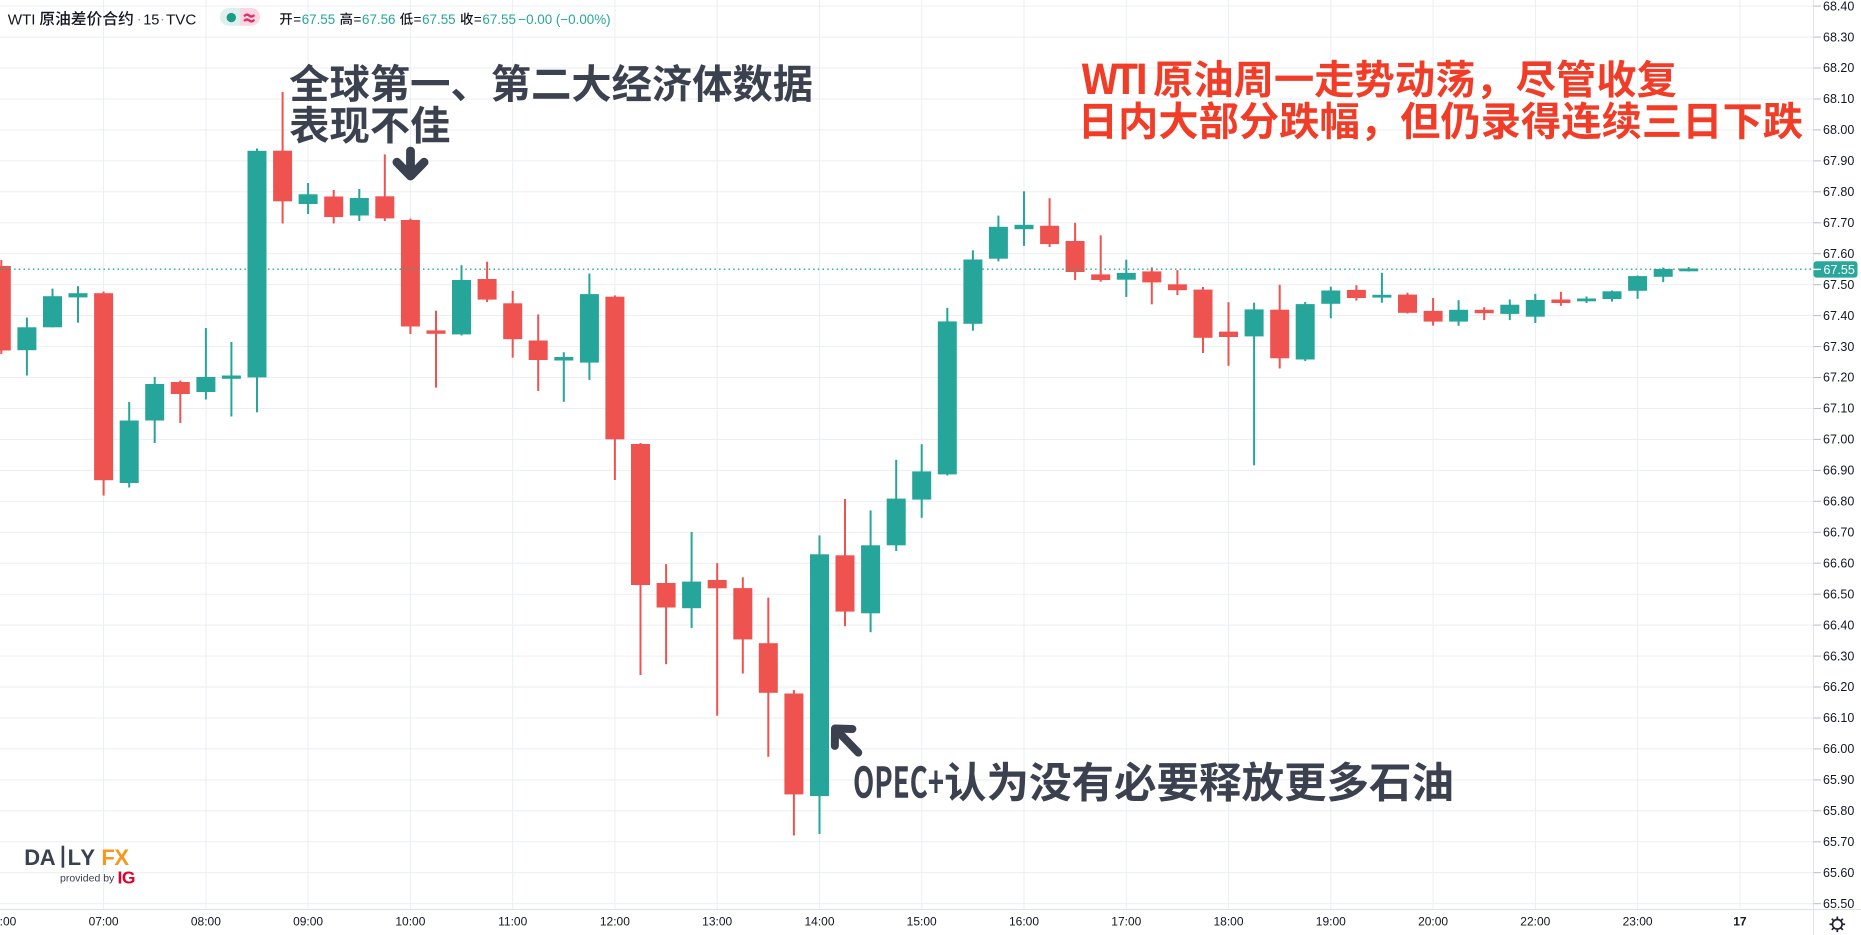 The height and width of the screenshot is (935, 1861). What do you see at coordinates (819, 922) in the screenshot?
I see `svg-text: 14:00` at bounding box center [819, 922].